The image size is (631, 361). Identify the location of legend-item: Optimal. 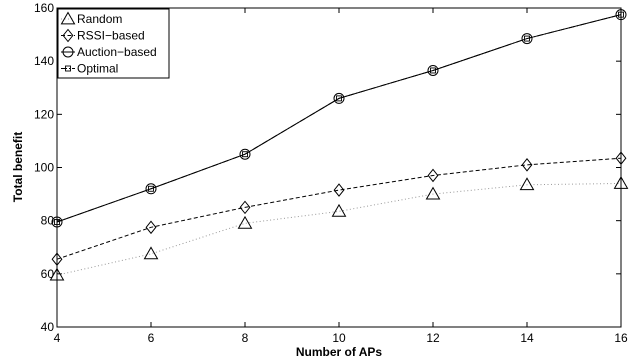
(89, 69).